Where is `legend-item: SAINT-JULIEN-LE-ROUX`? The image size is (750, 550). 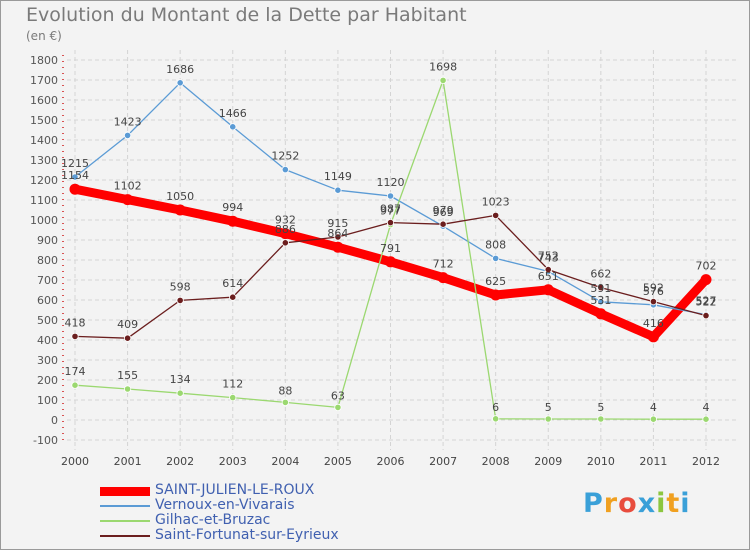
legend-item: SAINT-JULIEN-LE-ROUX is located at coordinates (270, 490).